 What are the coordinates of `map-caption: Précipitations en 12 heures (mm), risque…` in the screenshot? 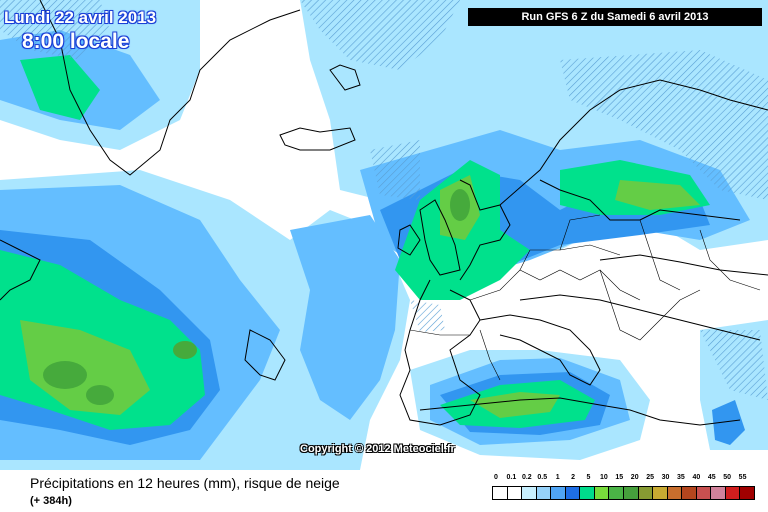 It's located at (185, 483).